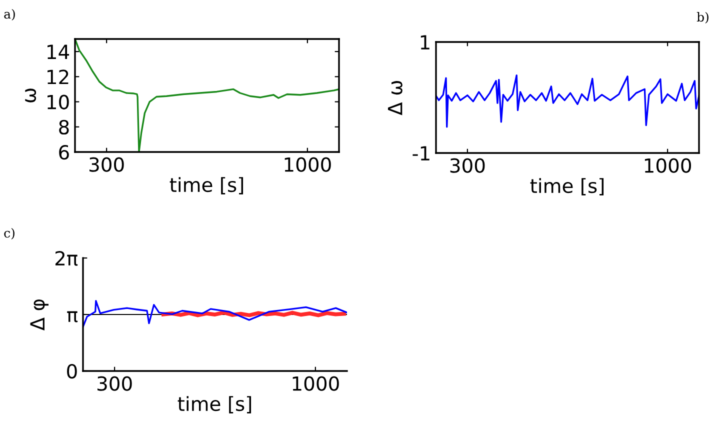 The width and height of the screenshot is (713, 436). Describe the element at coordinates (702, 18) in the screenshot. I see `text: b)` at that location.